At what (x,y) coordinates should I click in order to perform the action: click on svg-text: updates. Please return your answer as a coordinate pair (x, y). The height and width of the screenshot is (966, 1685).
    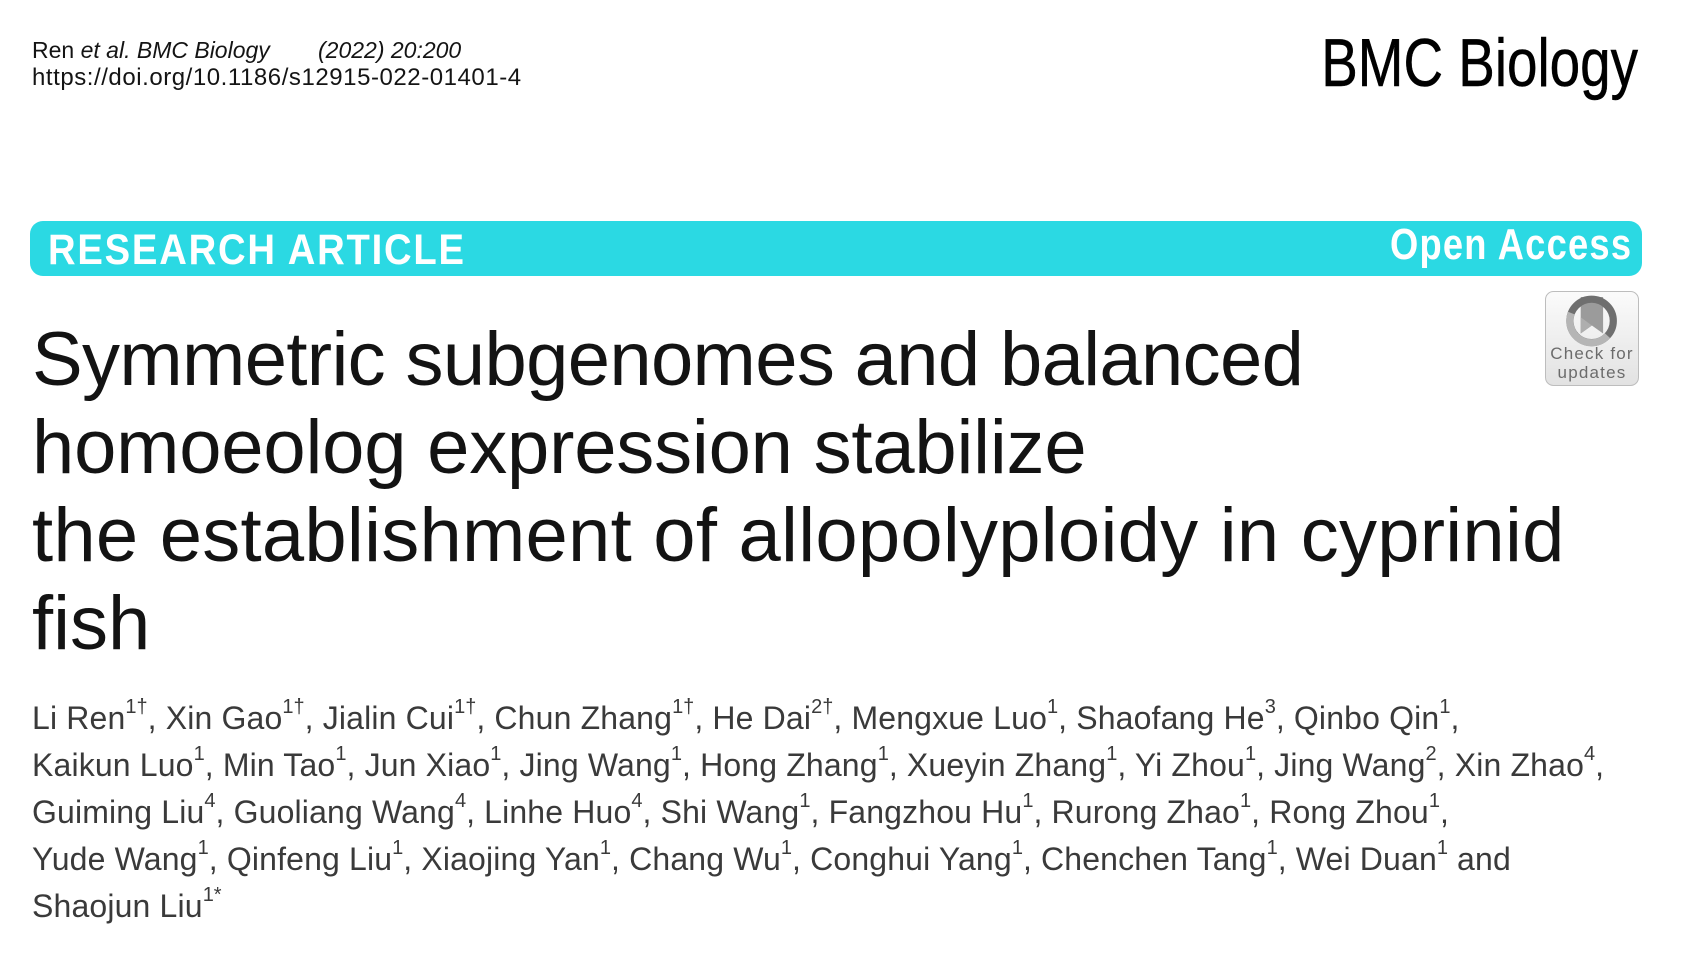
    Looking at the image, I should click on (1592, 372).